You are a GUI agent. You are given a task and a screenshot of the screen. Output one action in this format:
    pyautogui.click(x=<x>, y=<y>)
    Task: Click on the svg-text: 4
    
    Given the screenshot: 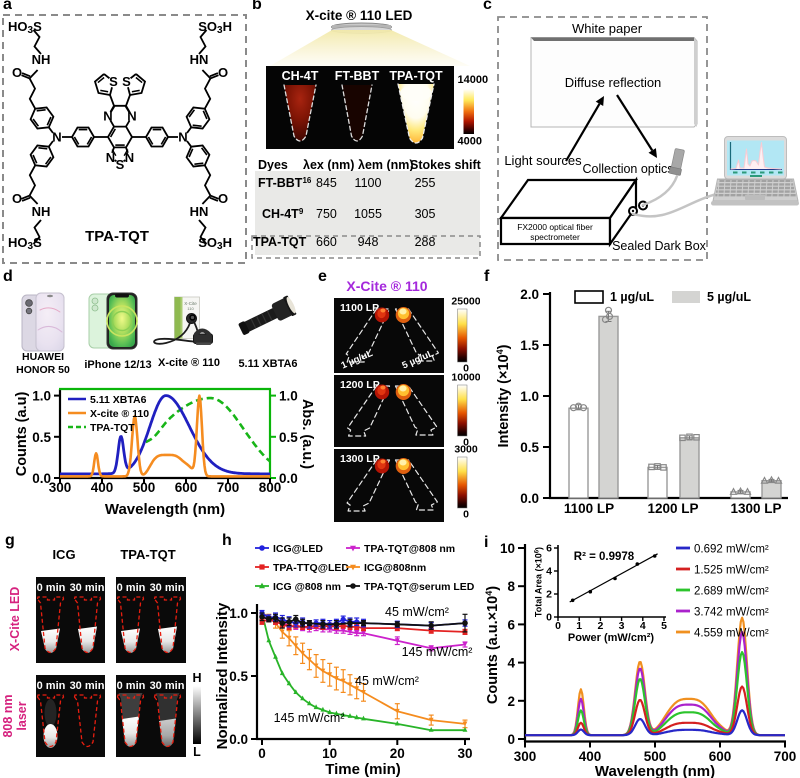 What is the action you would take?
    pyautogui.click(x=643, y=626)
    